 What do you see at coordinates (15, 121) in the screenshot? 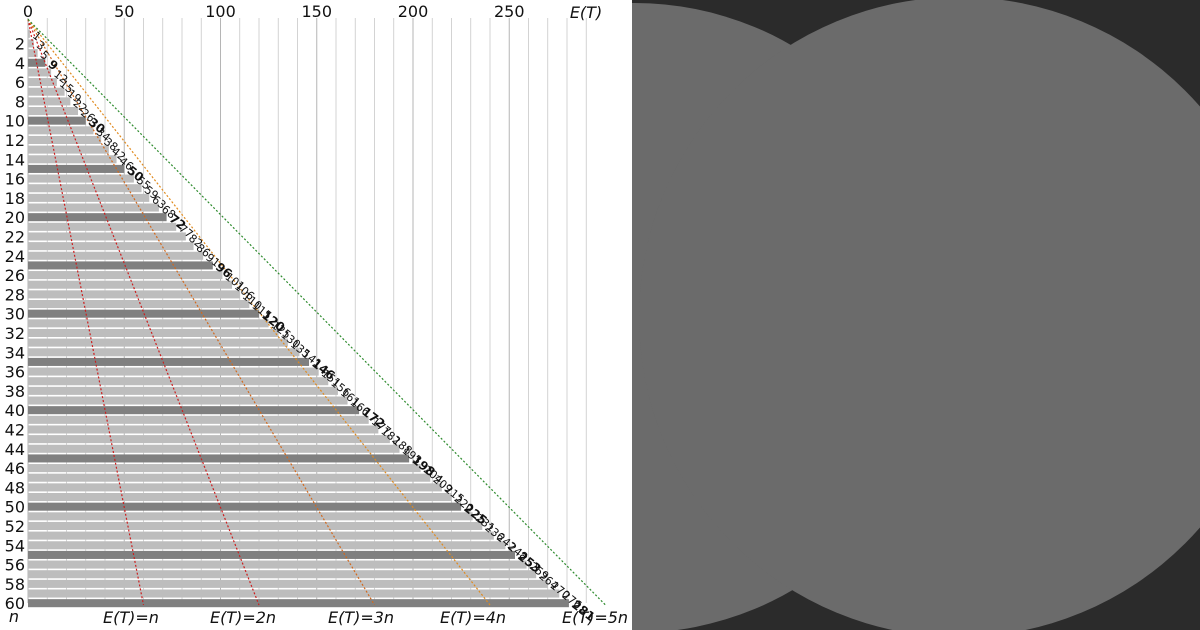
I see `y-tick-label: 10` at bounding box center [15, 121].